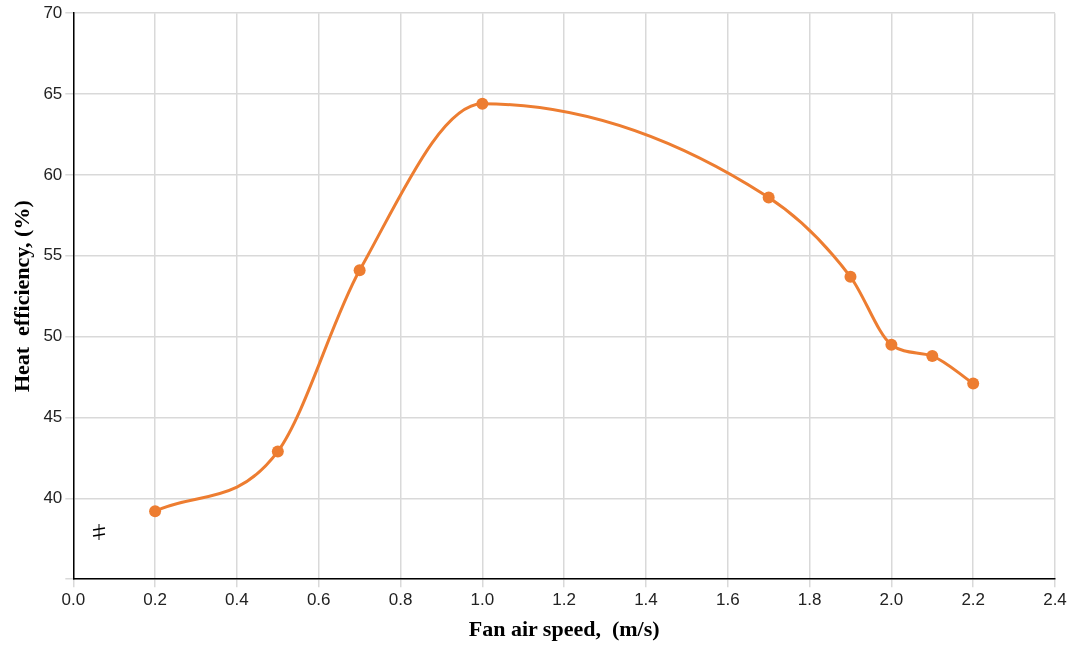  What do you see at coordinates (155, 600) in the screenshot?
I see `x-tick-label: 0.2` at bounding box center [155, 600].